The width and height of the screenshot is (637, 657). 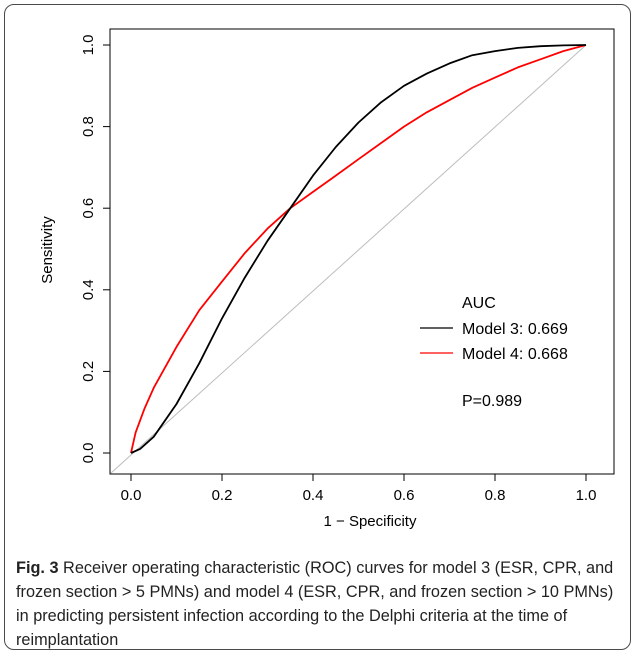 What do you see at coordinates (131, 495) in the screenshot?
I see `x-tick-label: 0.0` at bounding box center [131, 495].